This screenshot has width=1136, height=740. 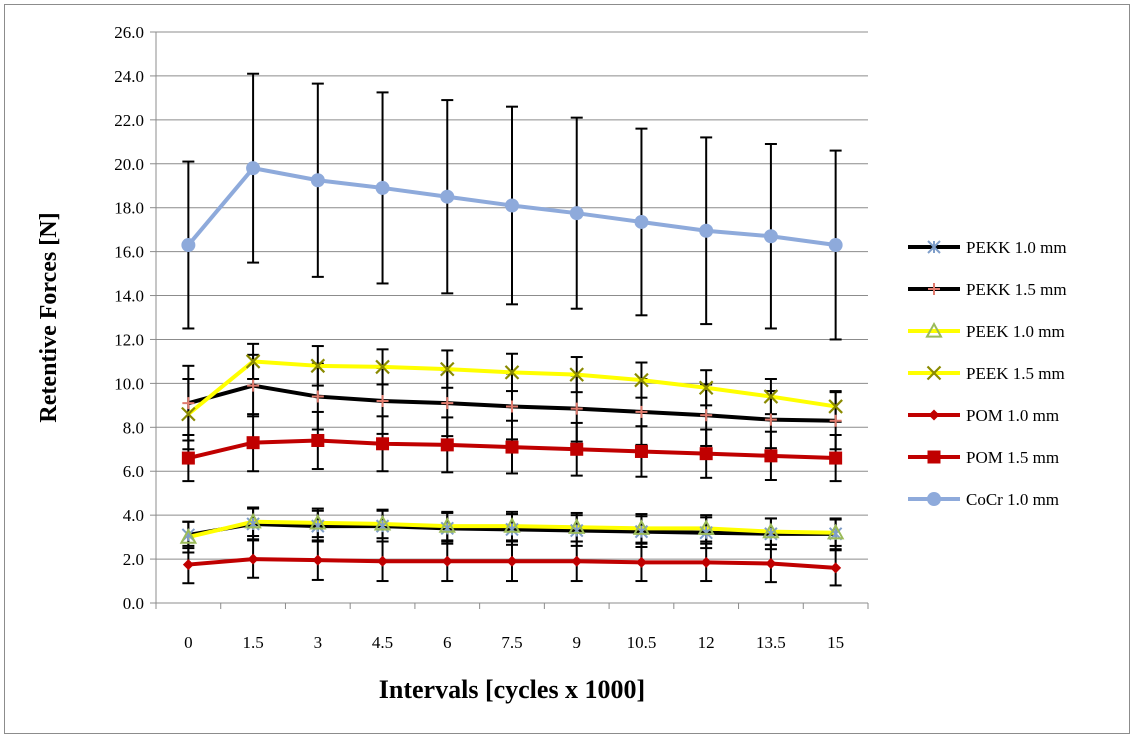 What do you see at coordinates (576, 642) in the screenshot?
I see `x-tick-label: 9` at bounding box center [576, 642].